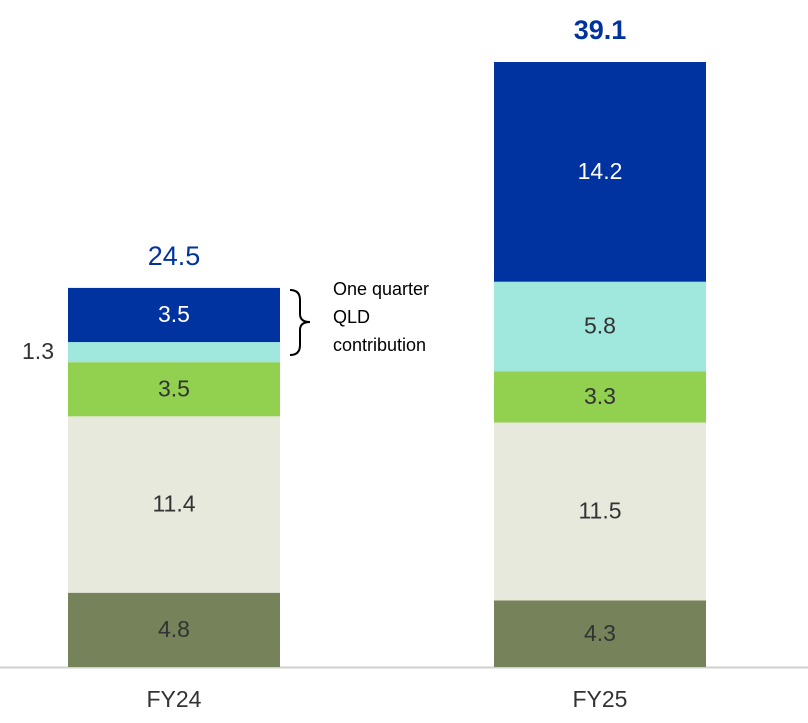 This screenshot has width=808, height=723. I want to click on segment-label: 11.5, so click(599, 511).